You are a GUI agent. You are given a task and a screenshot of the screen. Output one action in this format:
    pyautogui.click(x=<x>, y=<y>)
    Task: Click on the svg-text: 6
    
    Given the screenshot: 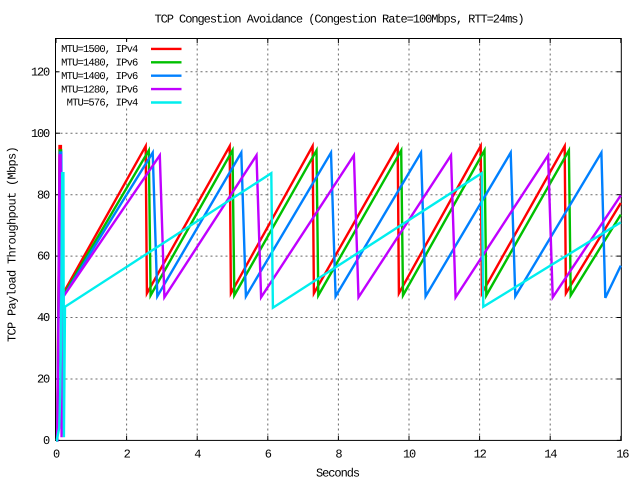 What is the action you would take?
    pyautogui.click(x=268, y=455)
    